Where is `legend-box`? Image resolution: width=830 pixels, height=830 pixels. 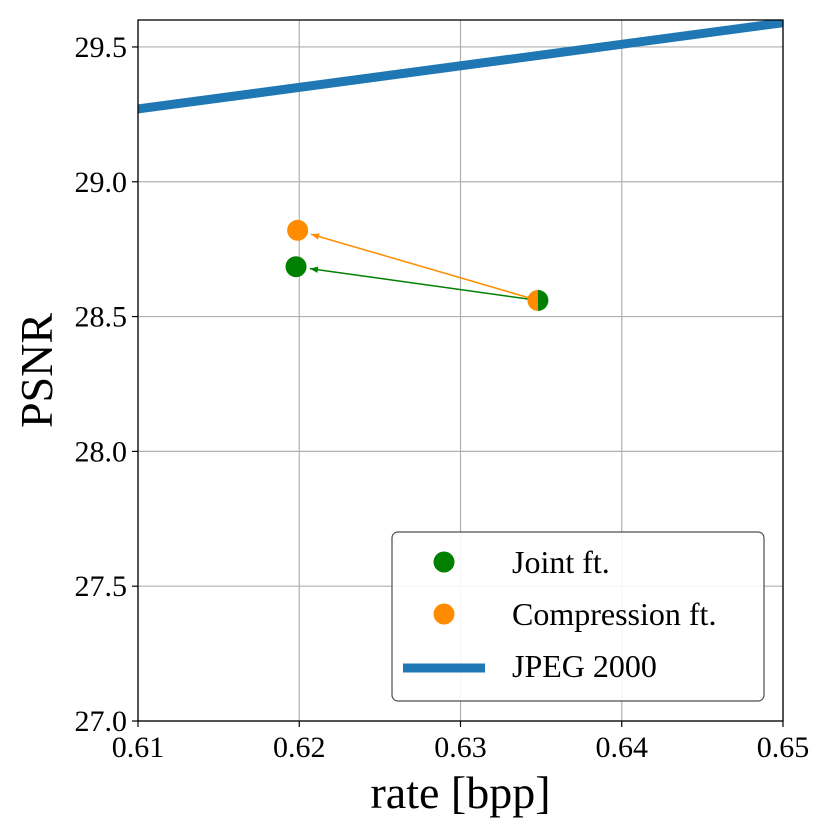 legend-box is located at coordinates (578, 616).